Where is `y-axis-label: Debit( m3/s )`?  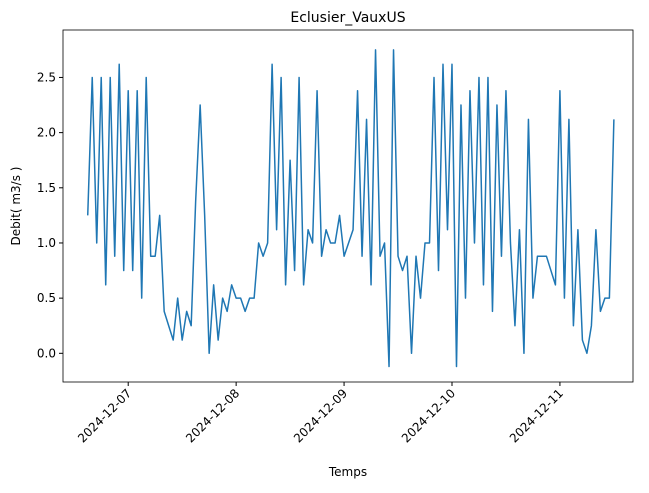 y-axis-label: Debit( m3/s ) is located at coordinates (16, 206).